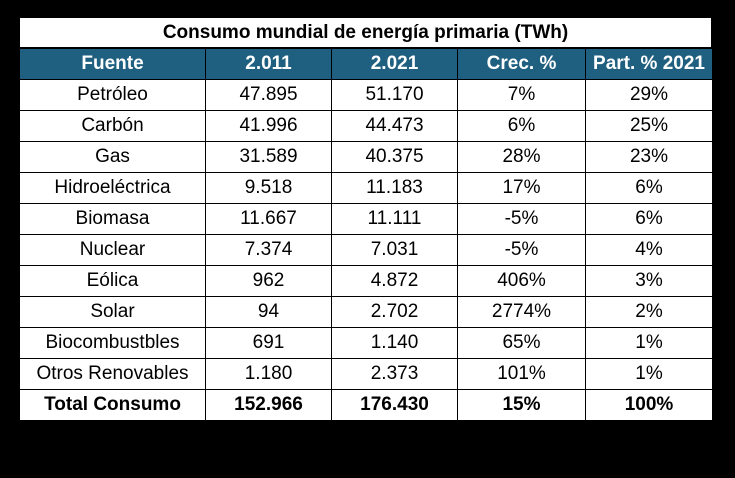 The image size is (735, 478). I want to click on table-row: Carbón 41.996 44.473 6% 25%, so click(366, 126).